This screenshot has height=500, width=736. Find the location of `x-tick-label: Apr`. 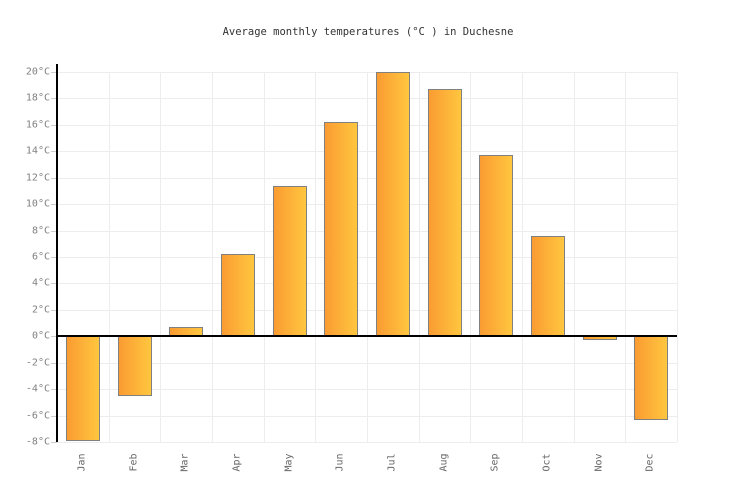

x-tick-label: Apr is located at coordinates (237, 462).